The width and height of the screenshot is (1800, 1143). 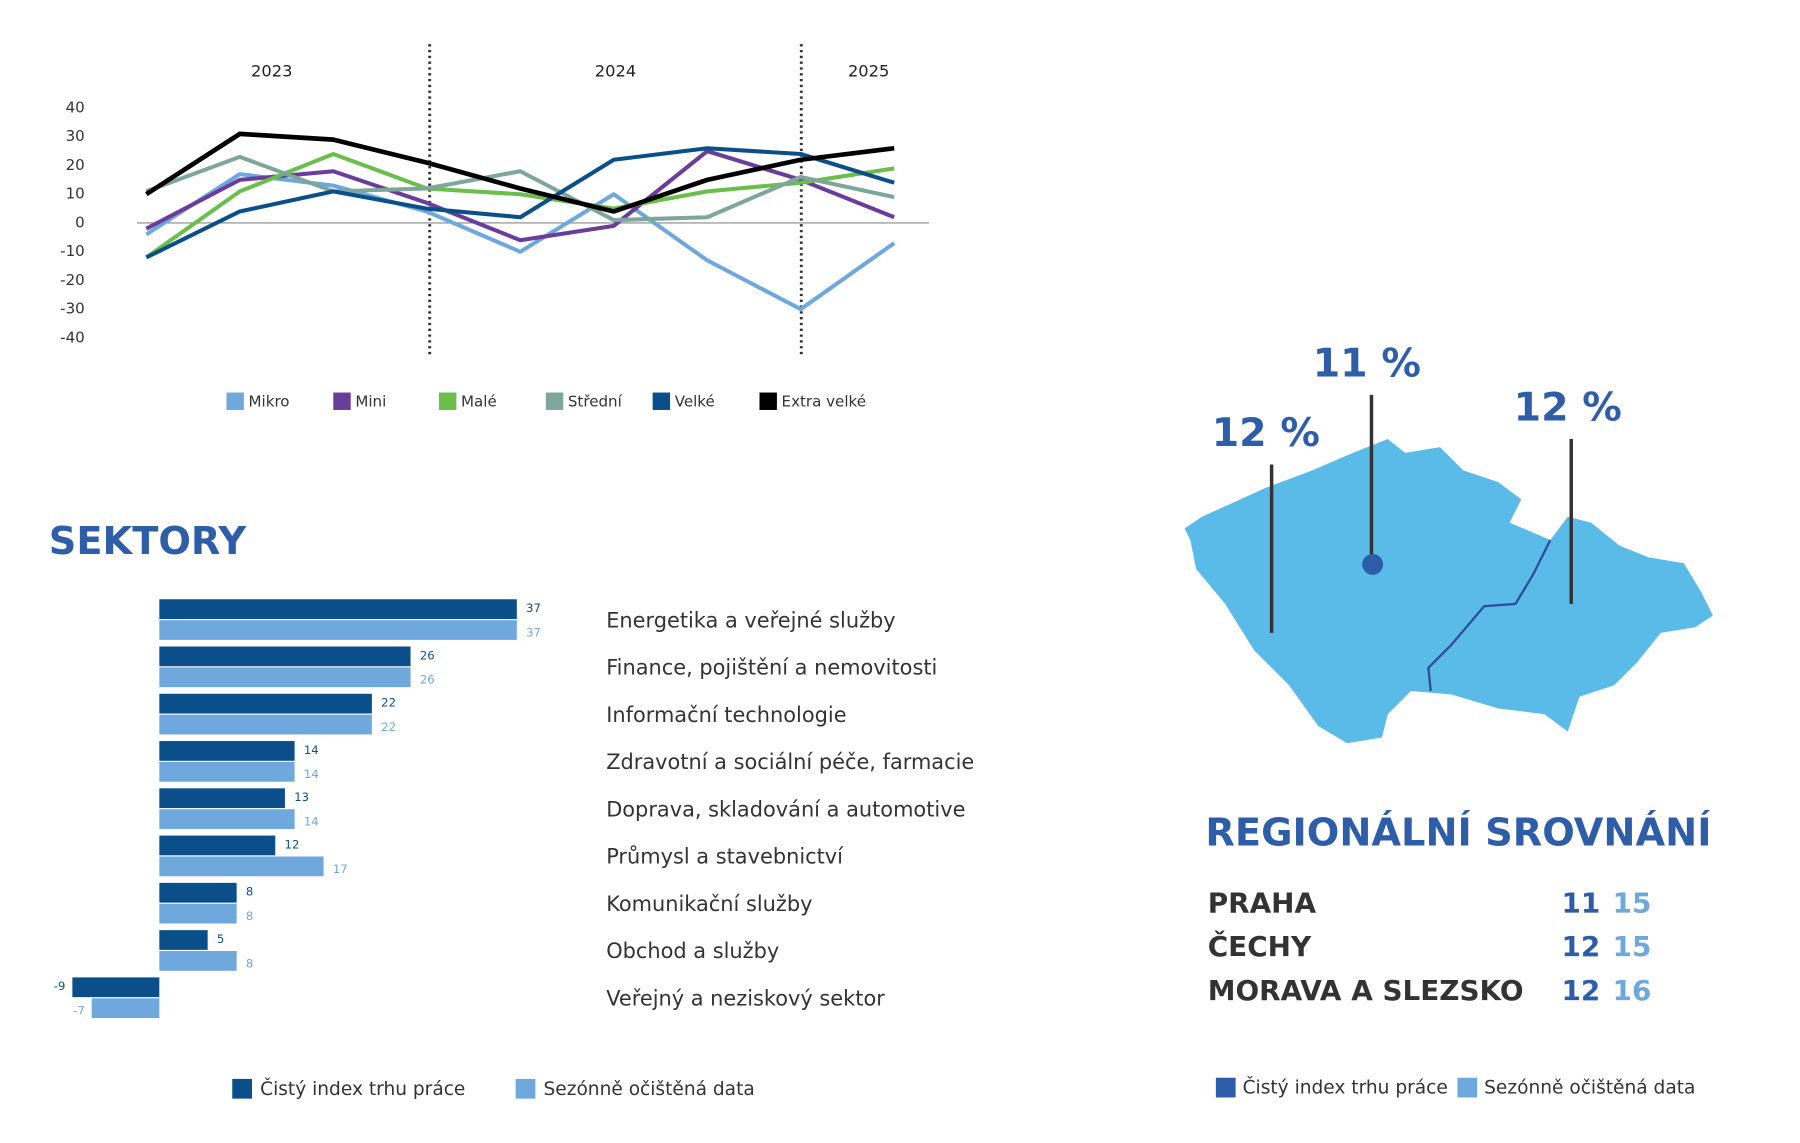 I want to click on y-tick-label: -40, so click(x=72, y=337).